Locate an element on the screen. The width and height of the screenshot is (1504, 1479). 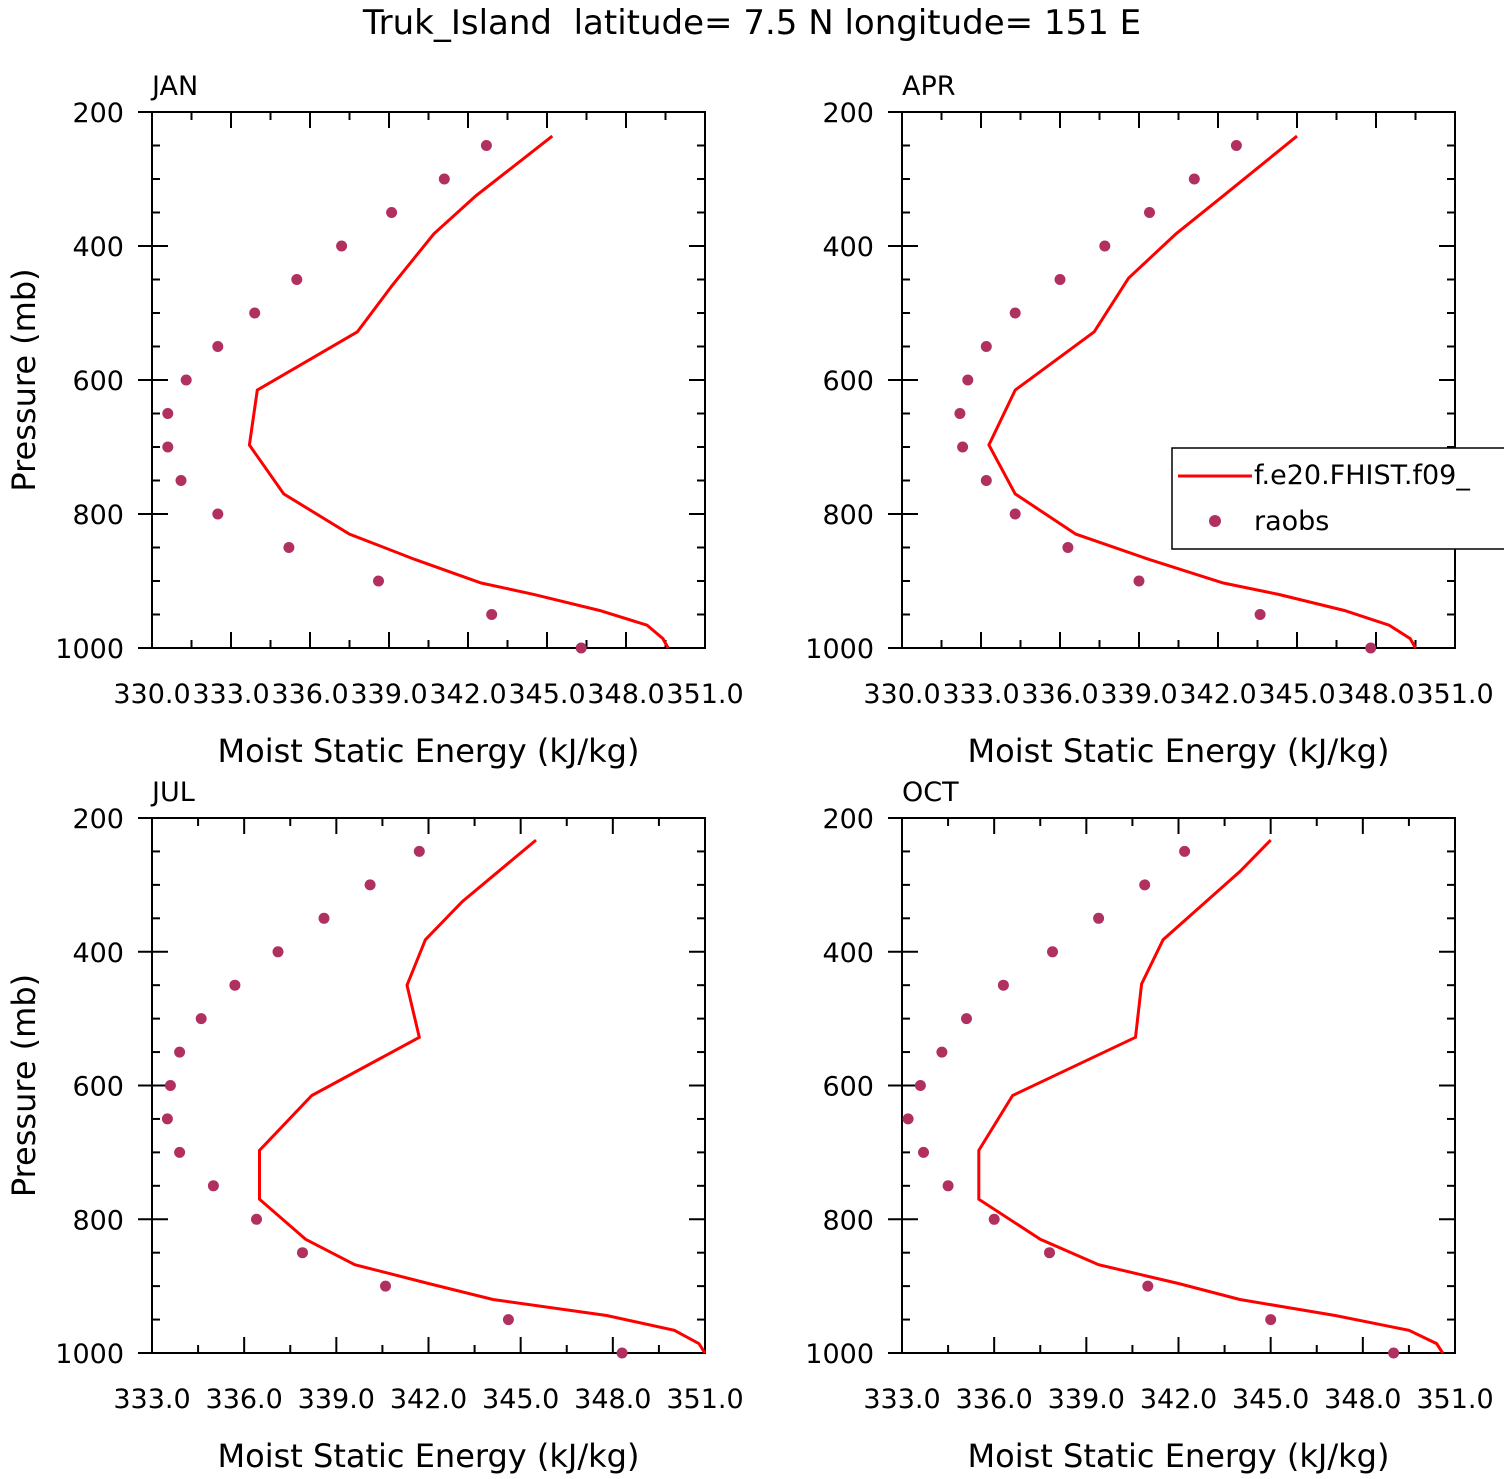
x-tick-label: 330.0 is located at coordinates (151, 694).